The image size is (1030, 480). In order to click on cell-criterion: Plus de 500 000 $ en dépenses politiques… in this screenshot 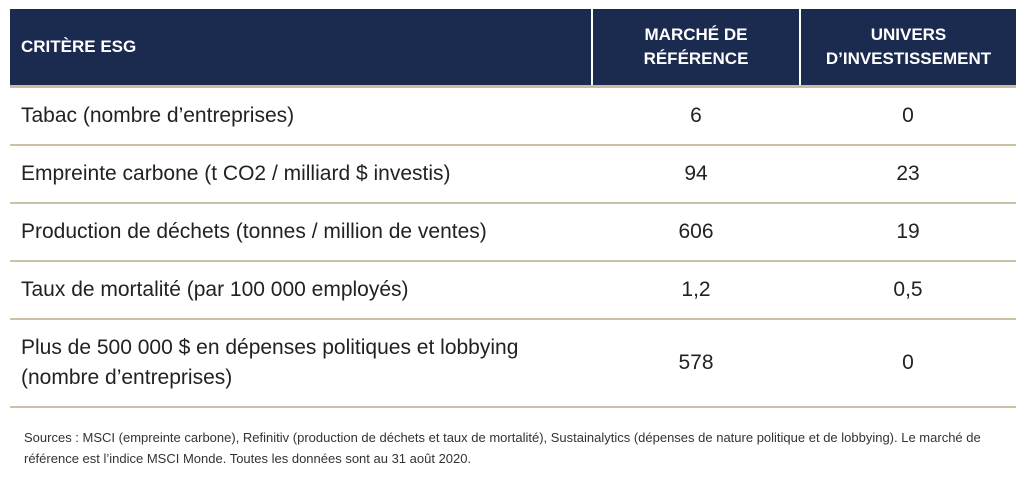, I will do `click(301, 363)`.